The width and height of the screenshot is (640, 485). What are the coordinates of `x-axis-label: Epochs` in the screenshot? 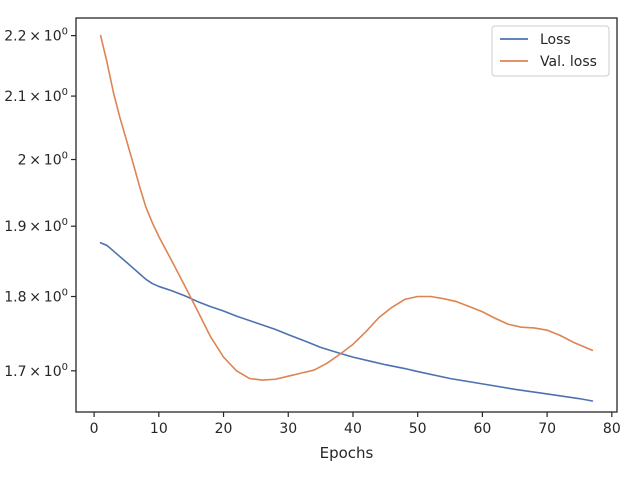 It's located at (347, 453).